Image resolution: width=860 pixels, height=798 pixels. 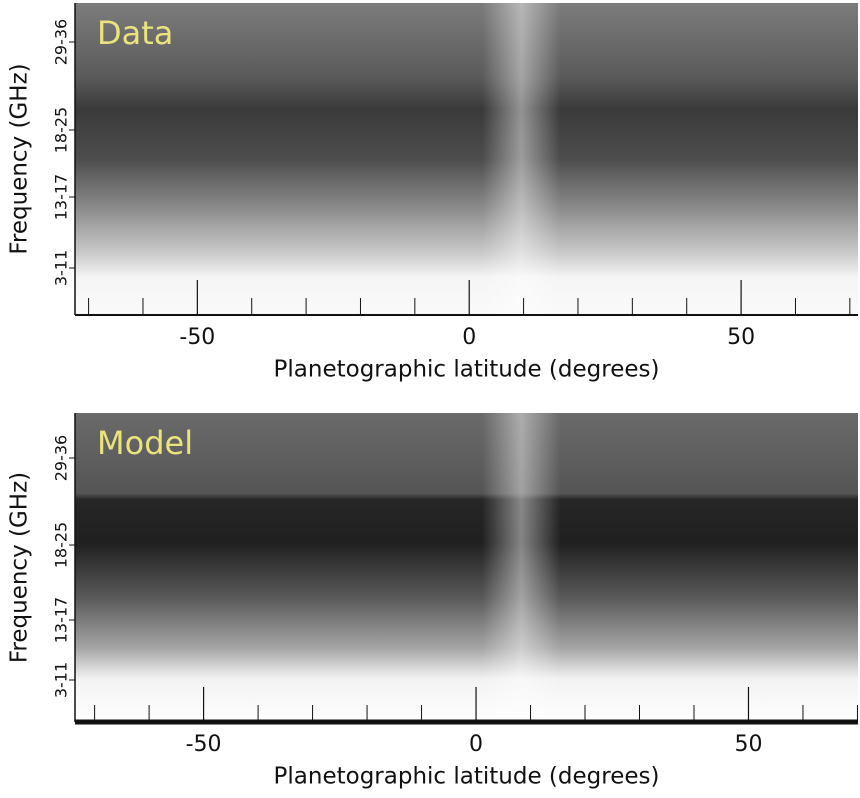 What do you see at coordinates (145, 443) in the screenshot?
I see `panel-label: Model` at bounding box center [145, 443].